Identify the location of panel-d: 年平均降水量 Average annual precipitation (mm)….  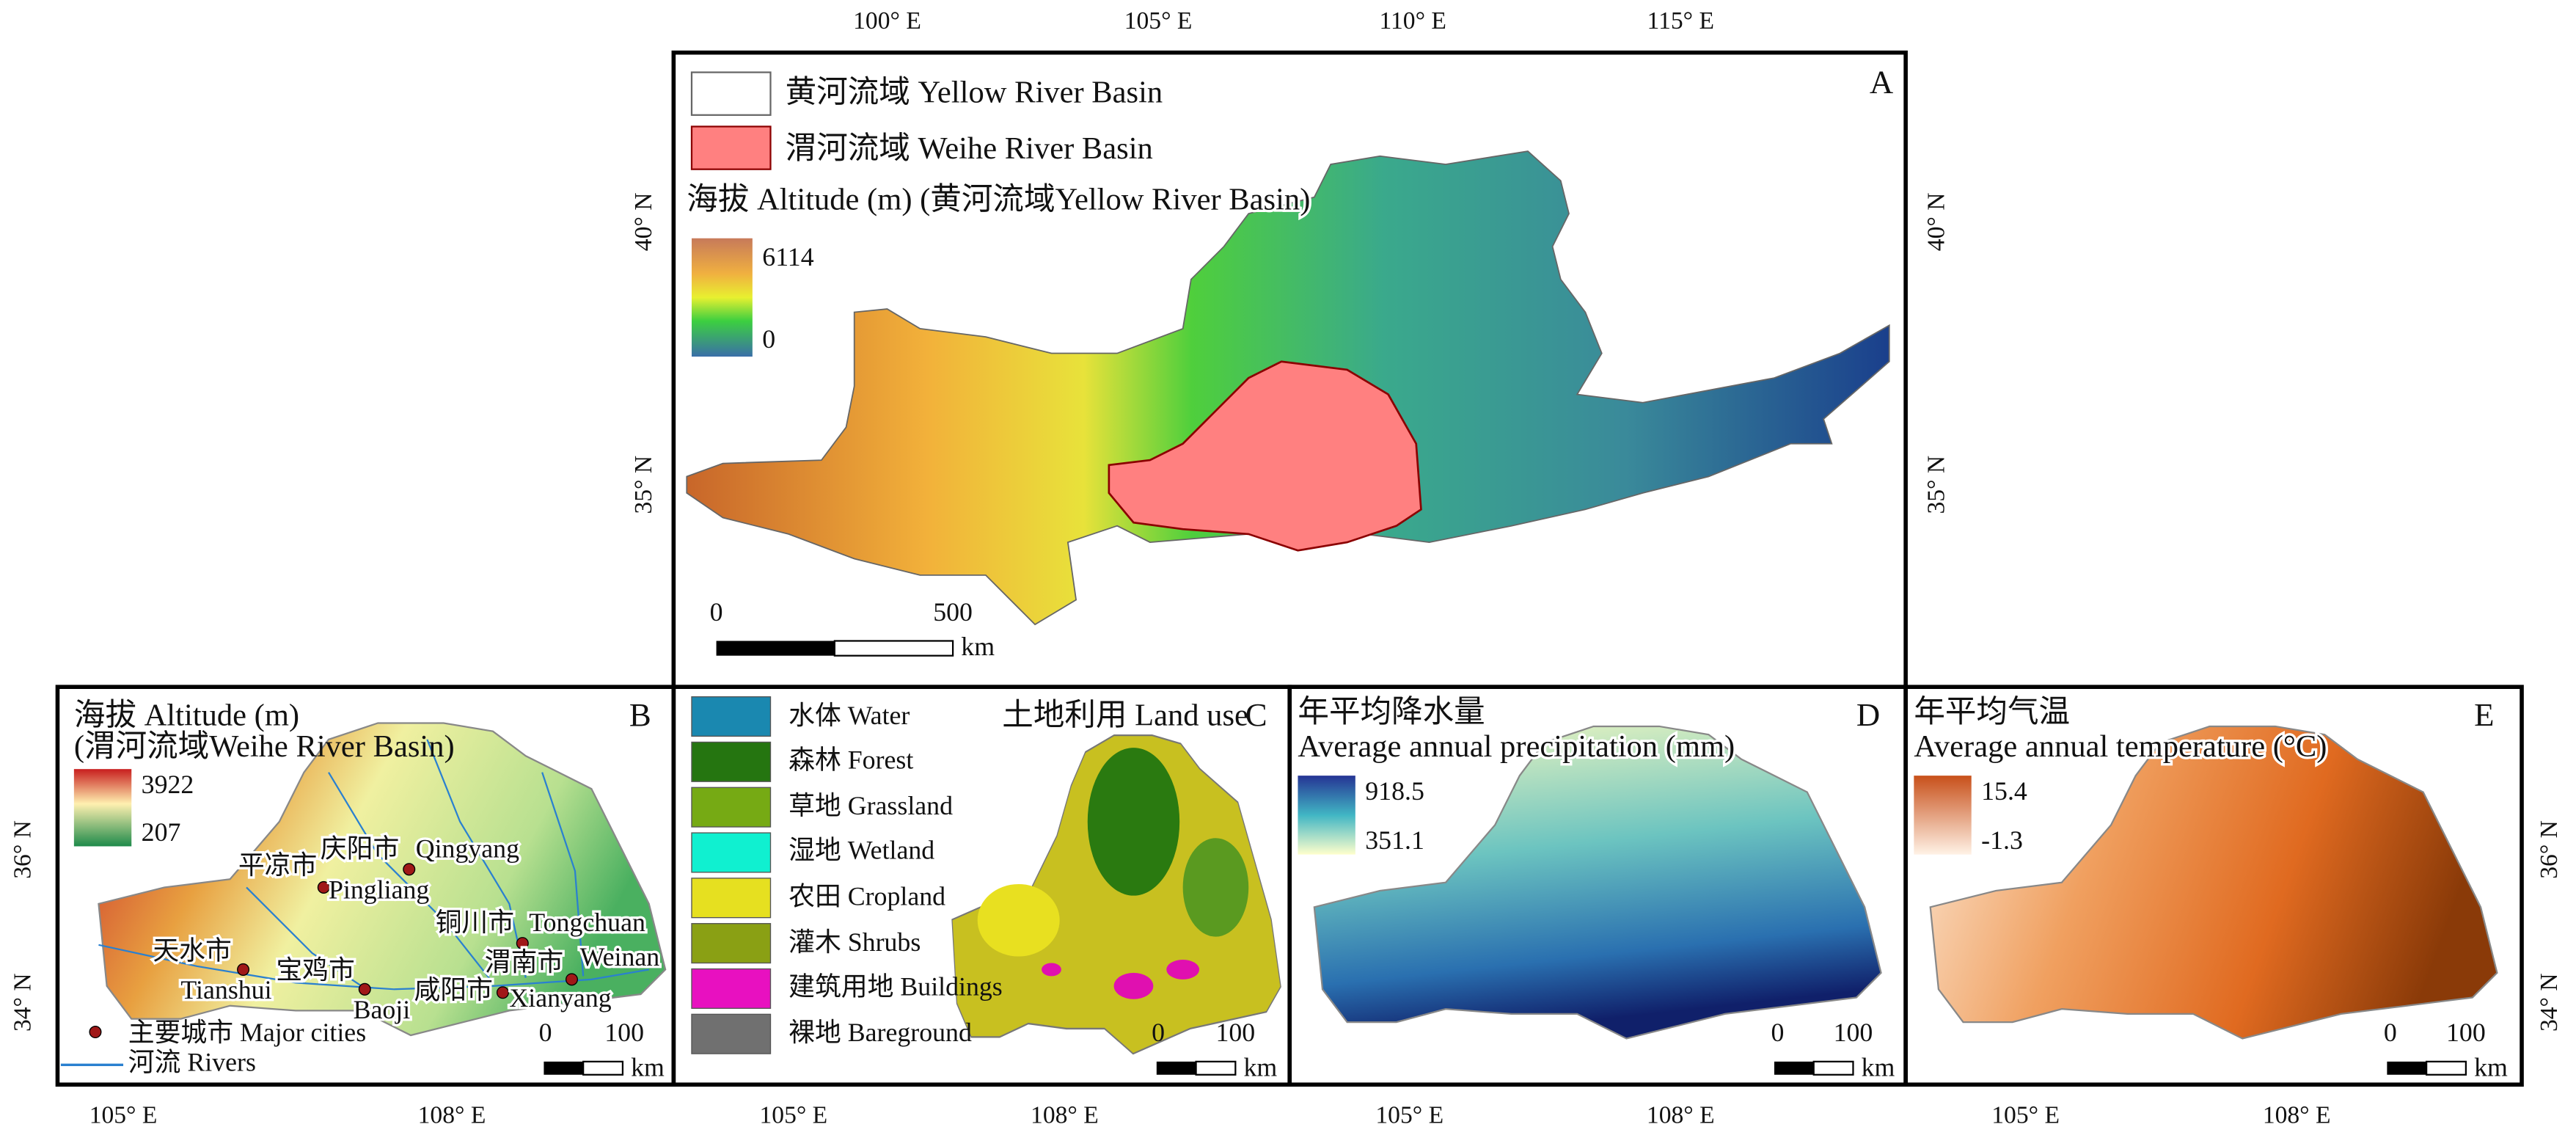
(1597, 907).